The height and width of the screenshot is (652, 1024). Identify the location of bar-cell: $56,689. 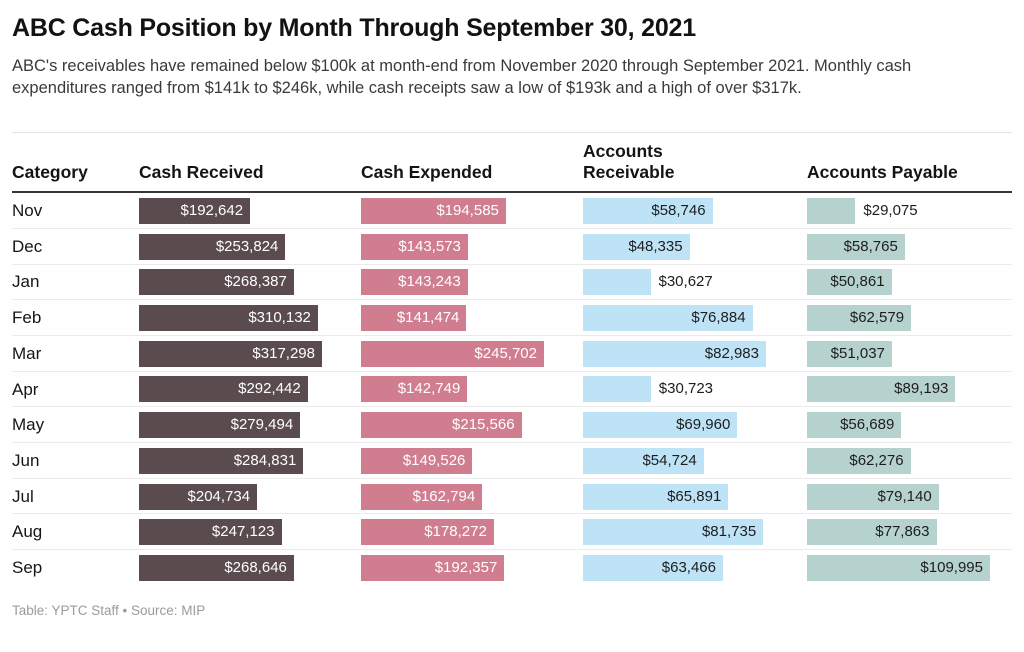
(909, 425).